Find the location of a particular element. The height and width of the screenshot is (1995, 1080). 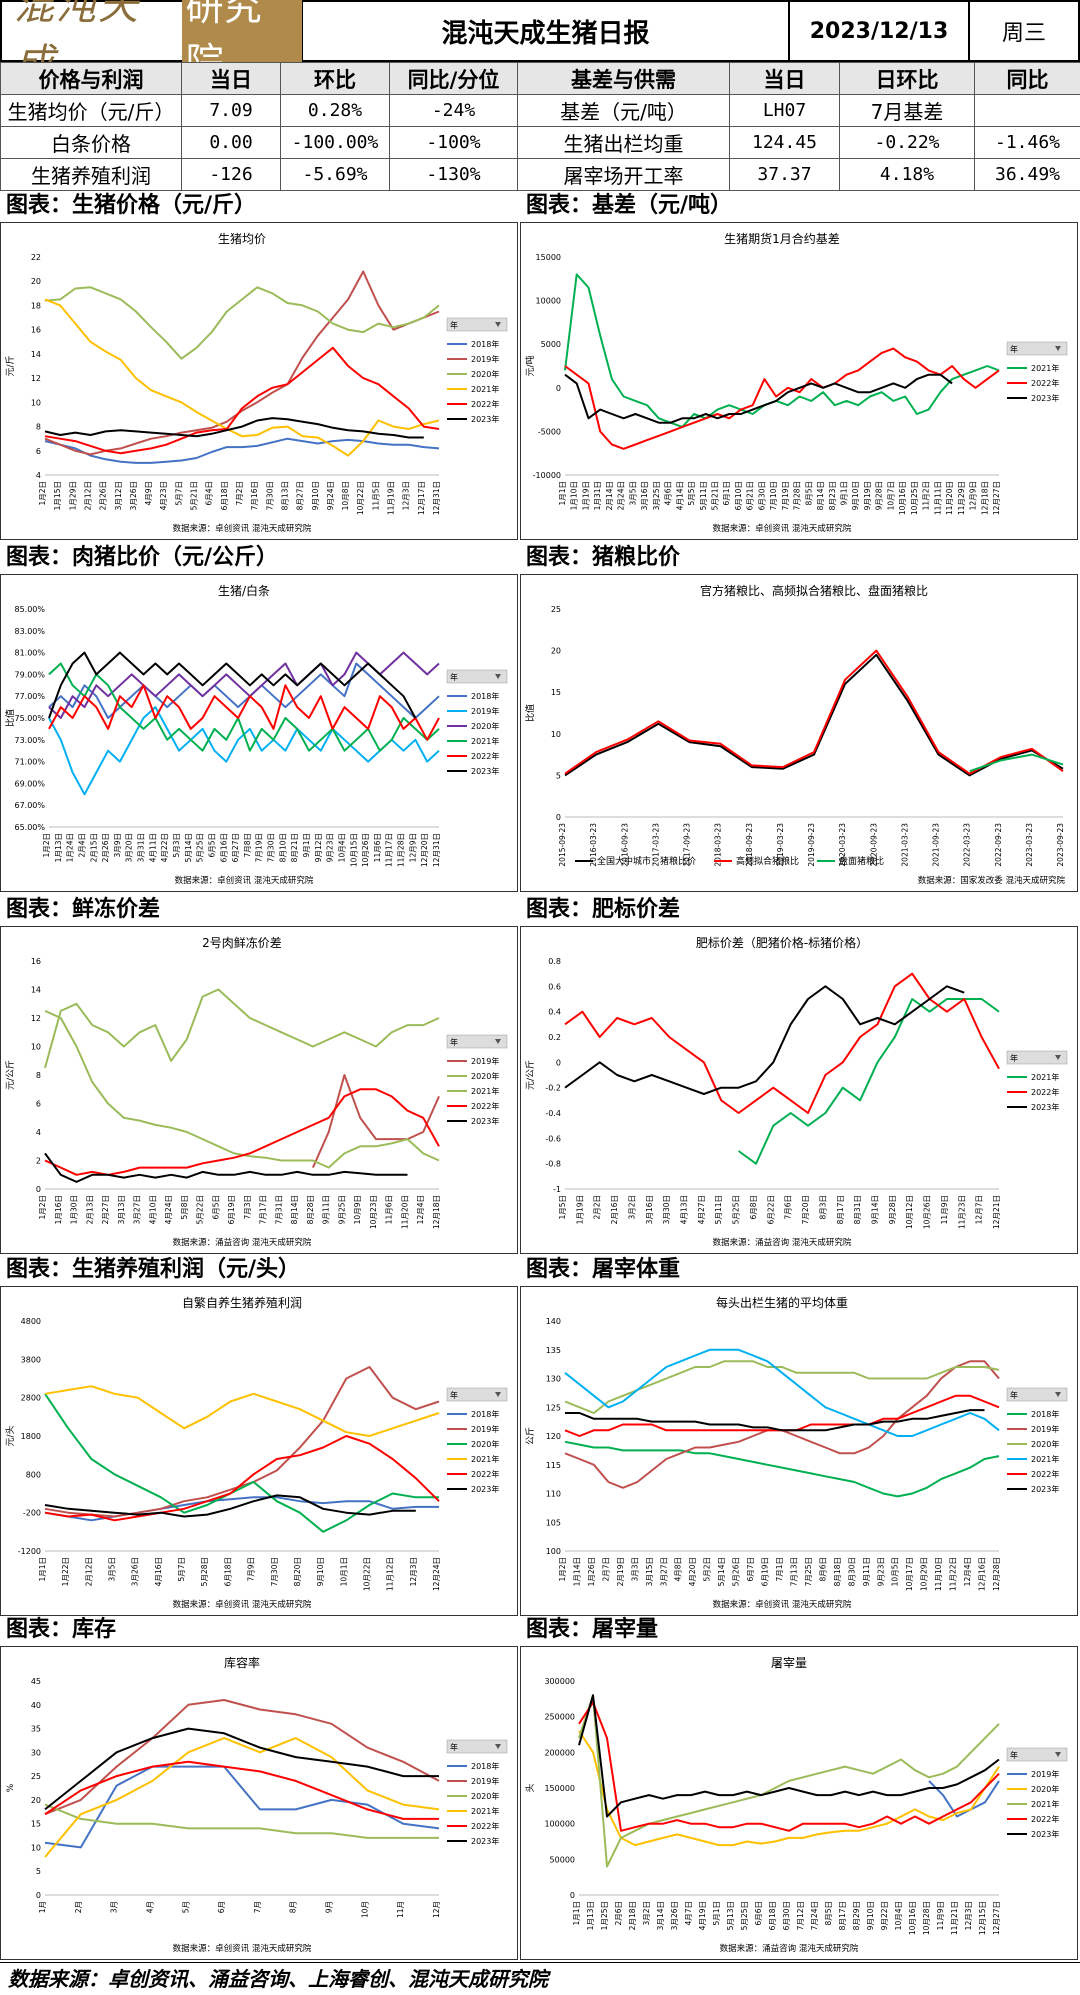

y-axis-label: 公斤 is located at coordinates (530, 1436).